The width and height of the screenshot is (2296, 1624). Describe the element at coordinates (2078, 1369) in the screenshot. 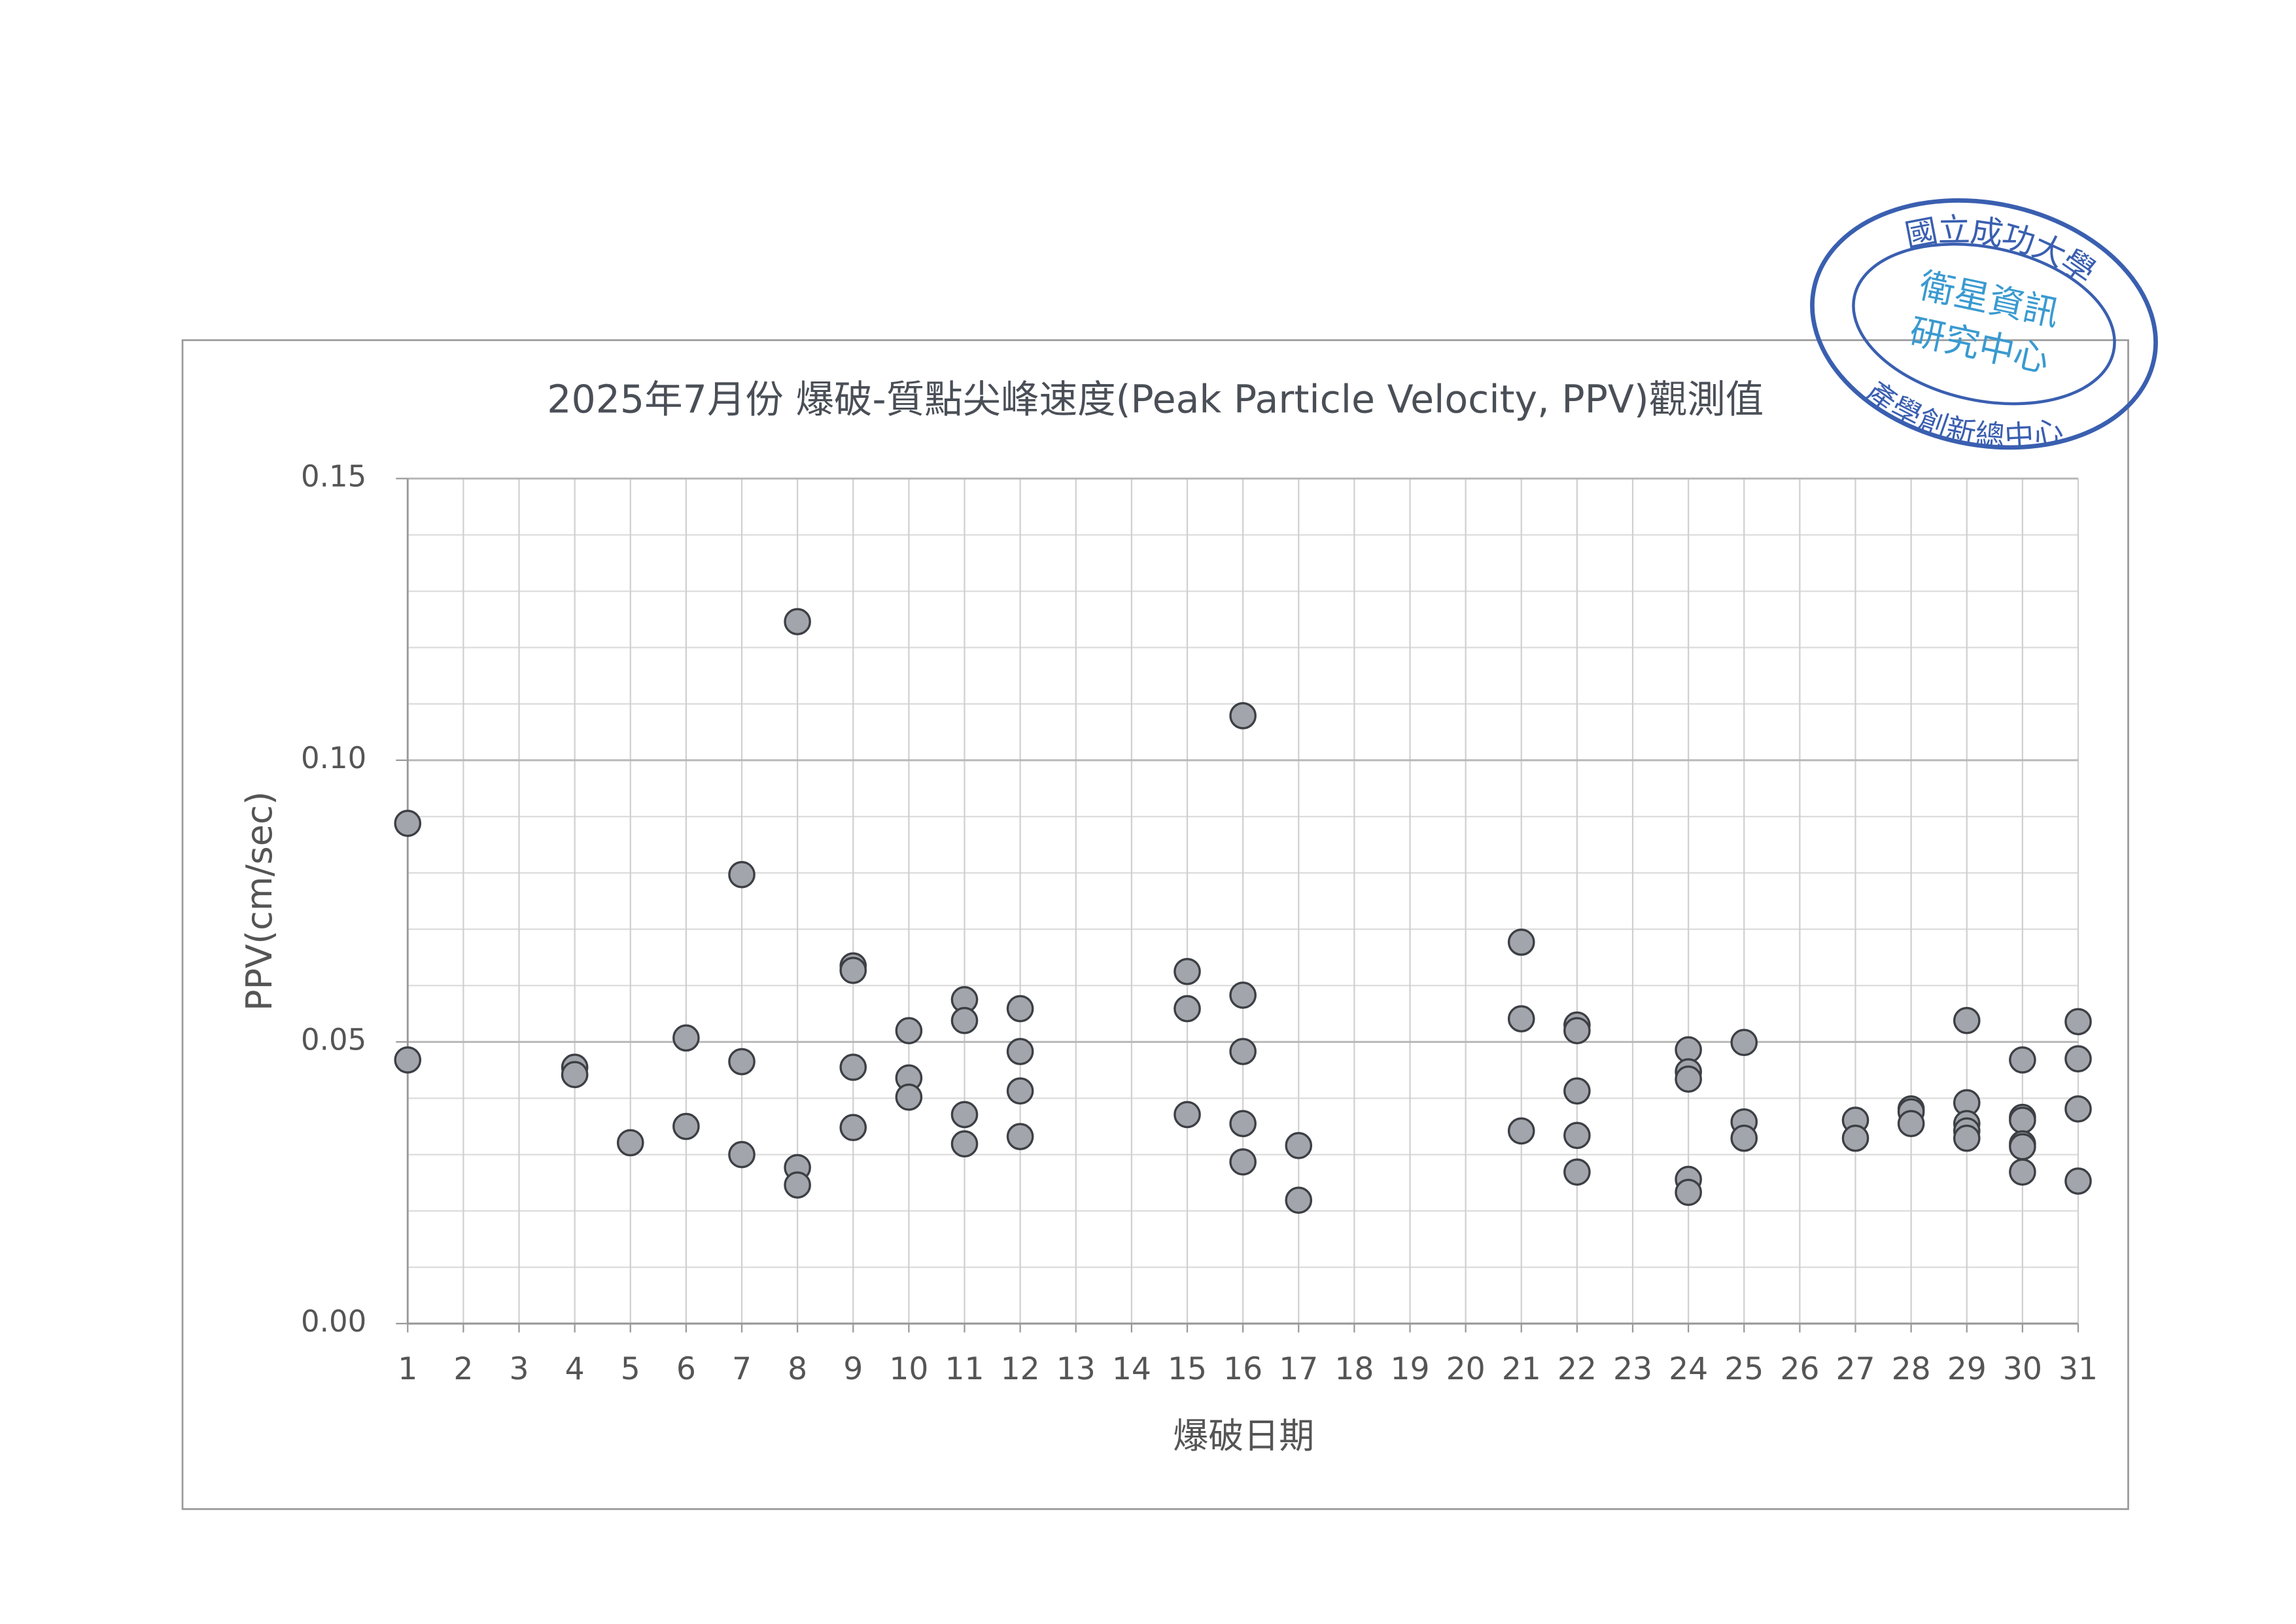

I see `x-tick-label: 31` at that location.